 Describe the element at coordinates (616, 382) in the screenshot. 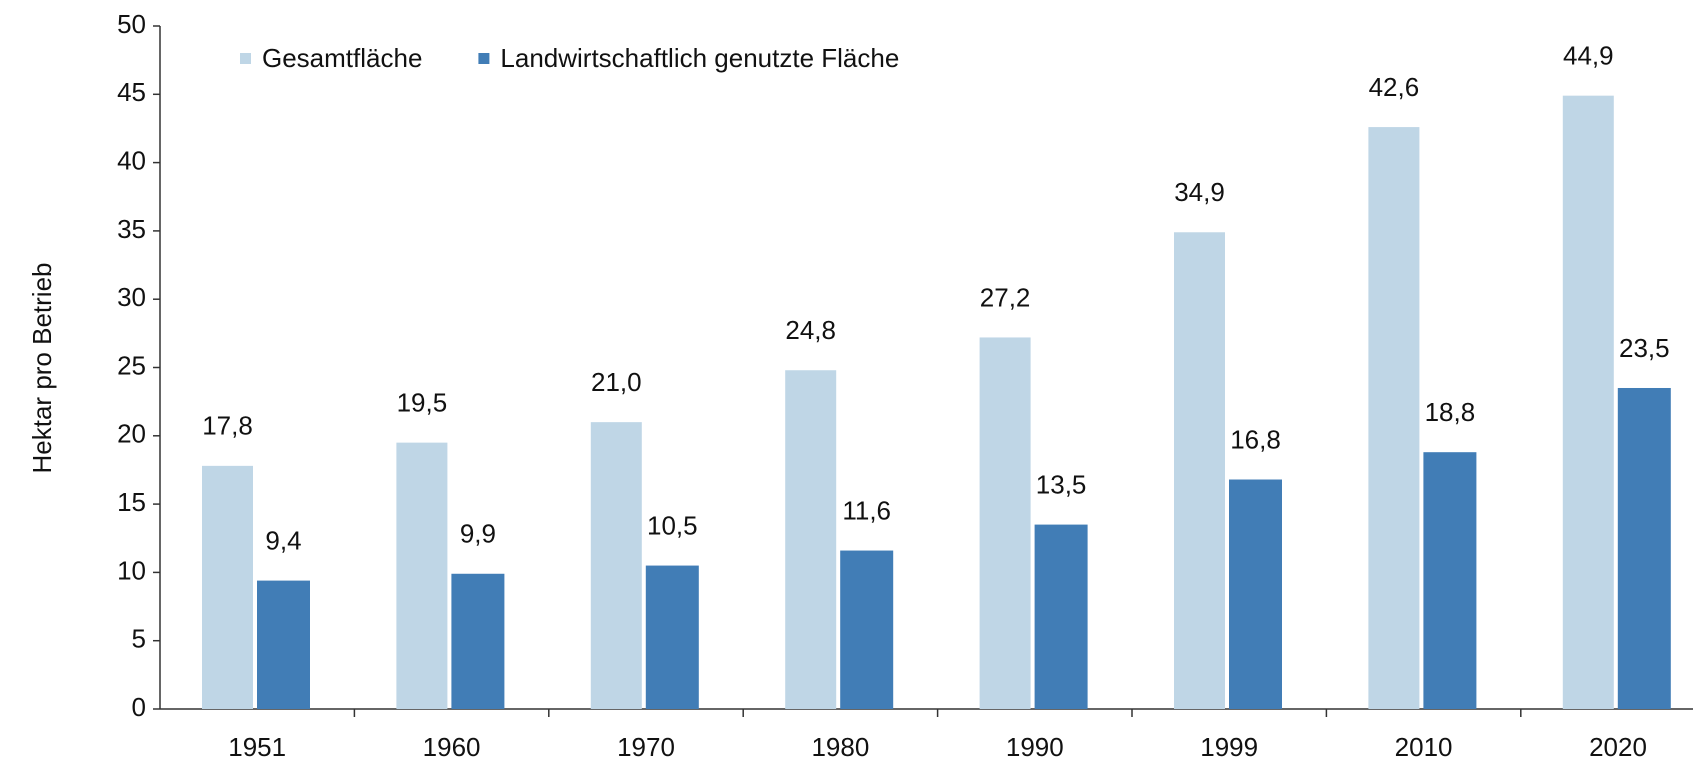

I see `value-label: 21,0` at that location.